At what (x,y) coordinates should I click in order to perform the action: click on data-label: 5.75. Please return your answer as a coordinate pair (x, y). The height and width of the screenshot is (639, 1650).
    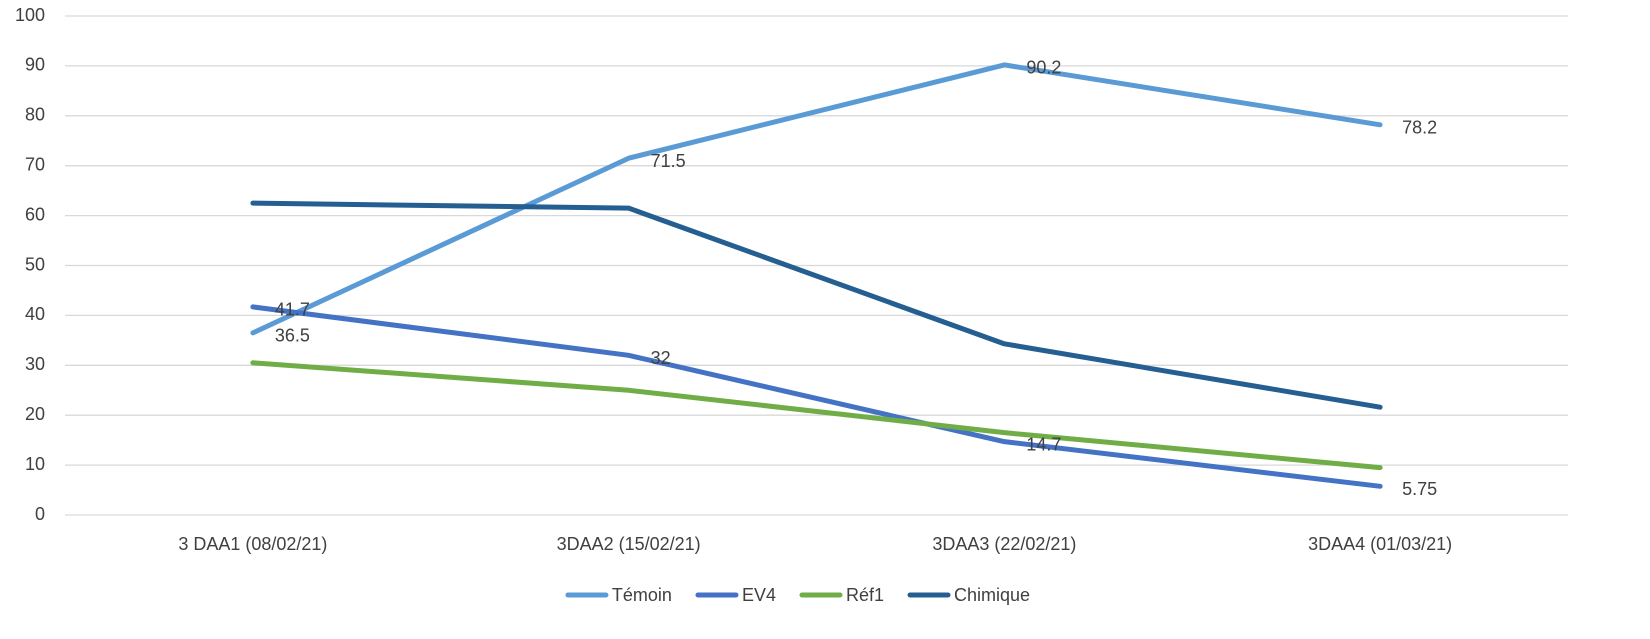
    Looking at the image, I should click on (1419, 489).